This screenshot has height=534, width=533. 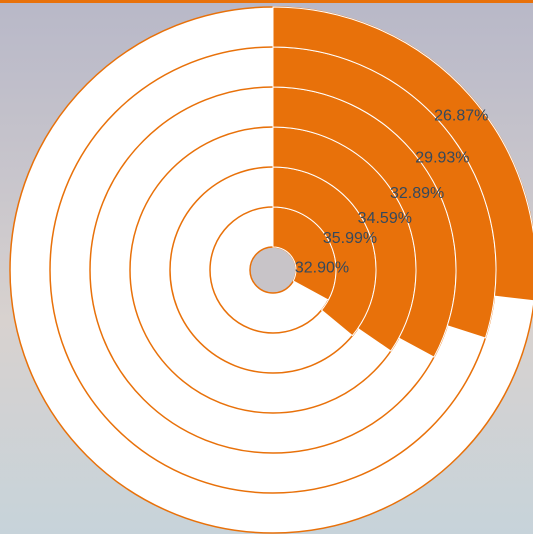 What do you see at coordinates (461, 116) in the screenshot?
I see `data-label: 26.87%` at bounding box center [461, 116].